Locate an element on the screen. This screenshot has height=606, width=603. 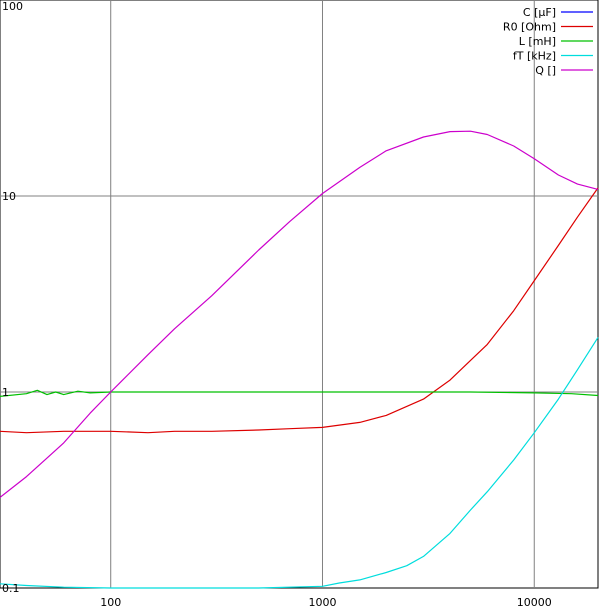
legend-label: L [mH] is located at coordinates (537, 41).